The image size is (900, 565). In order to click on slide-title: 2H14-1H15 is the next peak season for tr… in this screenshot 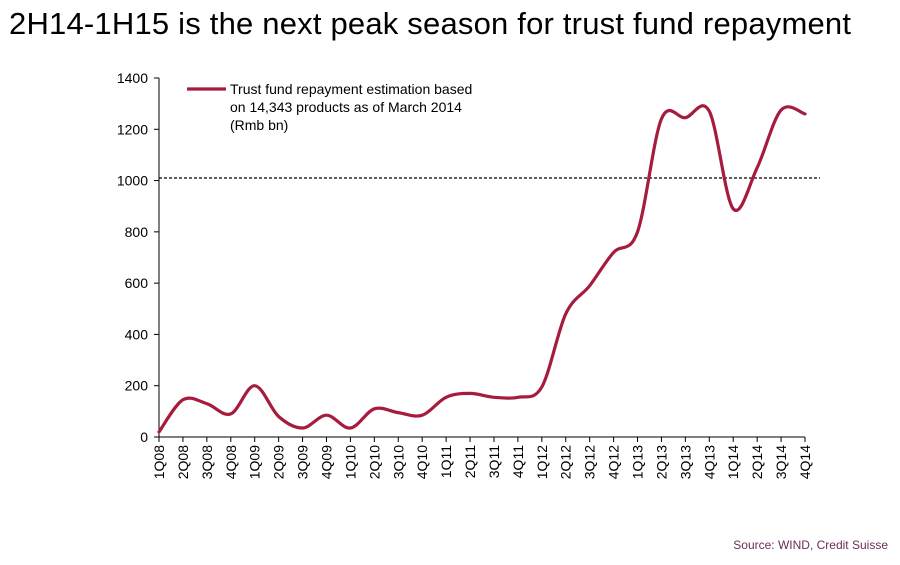, I will do `click(430, 23)`.